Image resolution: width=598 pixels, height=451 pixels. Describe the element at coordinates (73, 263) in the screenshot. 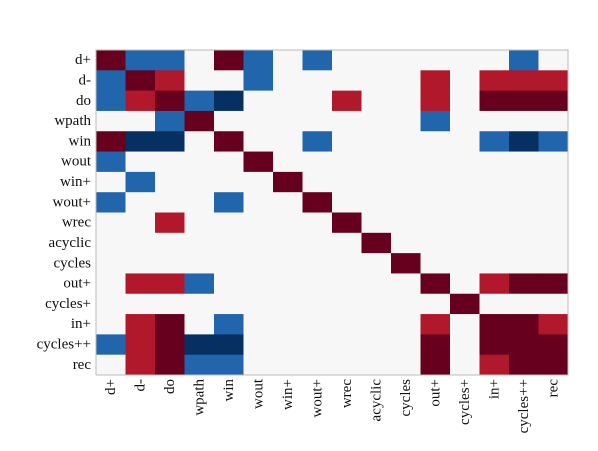

I see `y-tick-label: cycles` at that location.